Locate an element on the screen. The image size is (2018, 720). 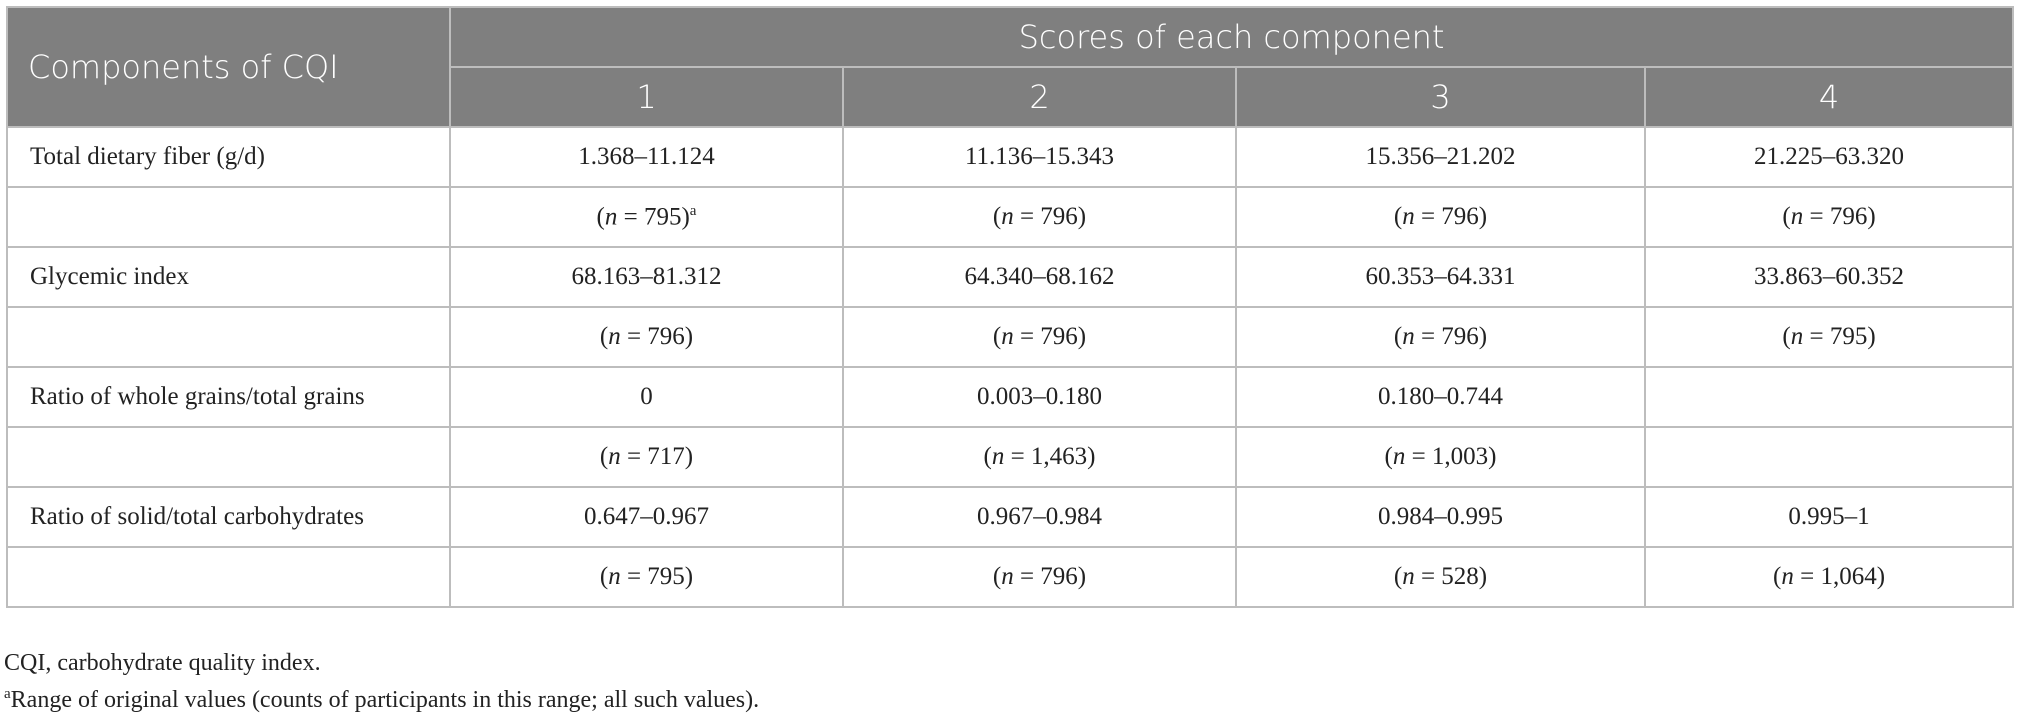
range-cell: 33.863–60.352 is located at coordinates (1829, 277).